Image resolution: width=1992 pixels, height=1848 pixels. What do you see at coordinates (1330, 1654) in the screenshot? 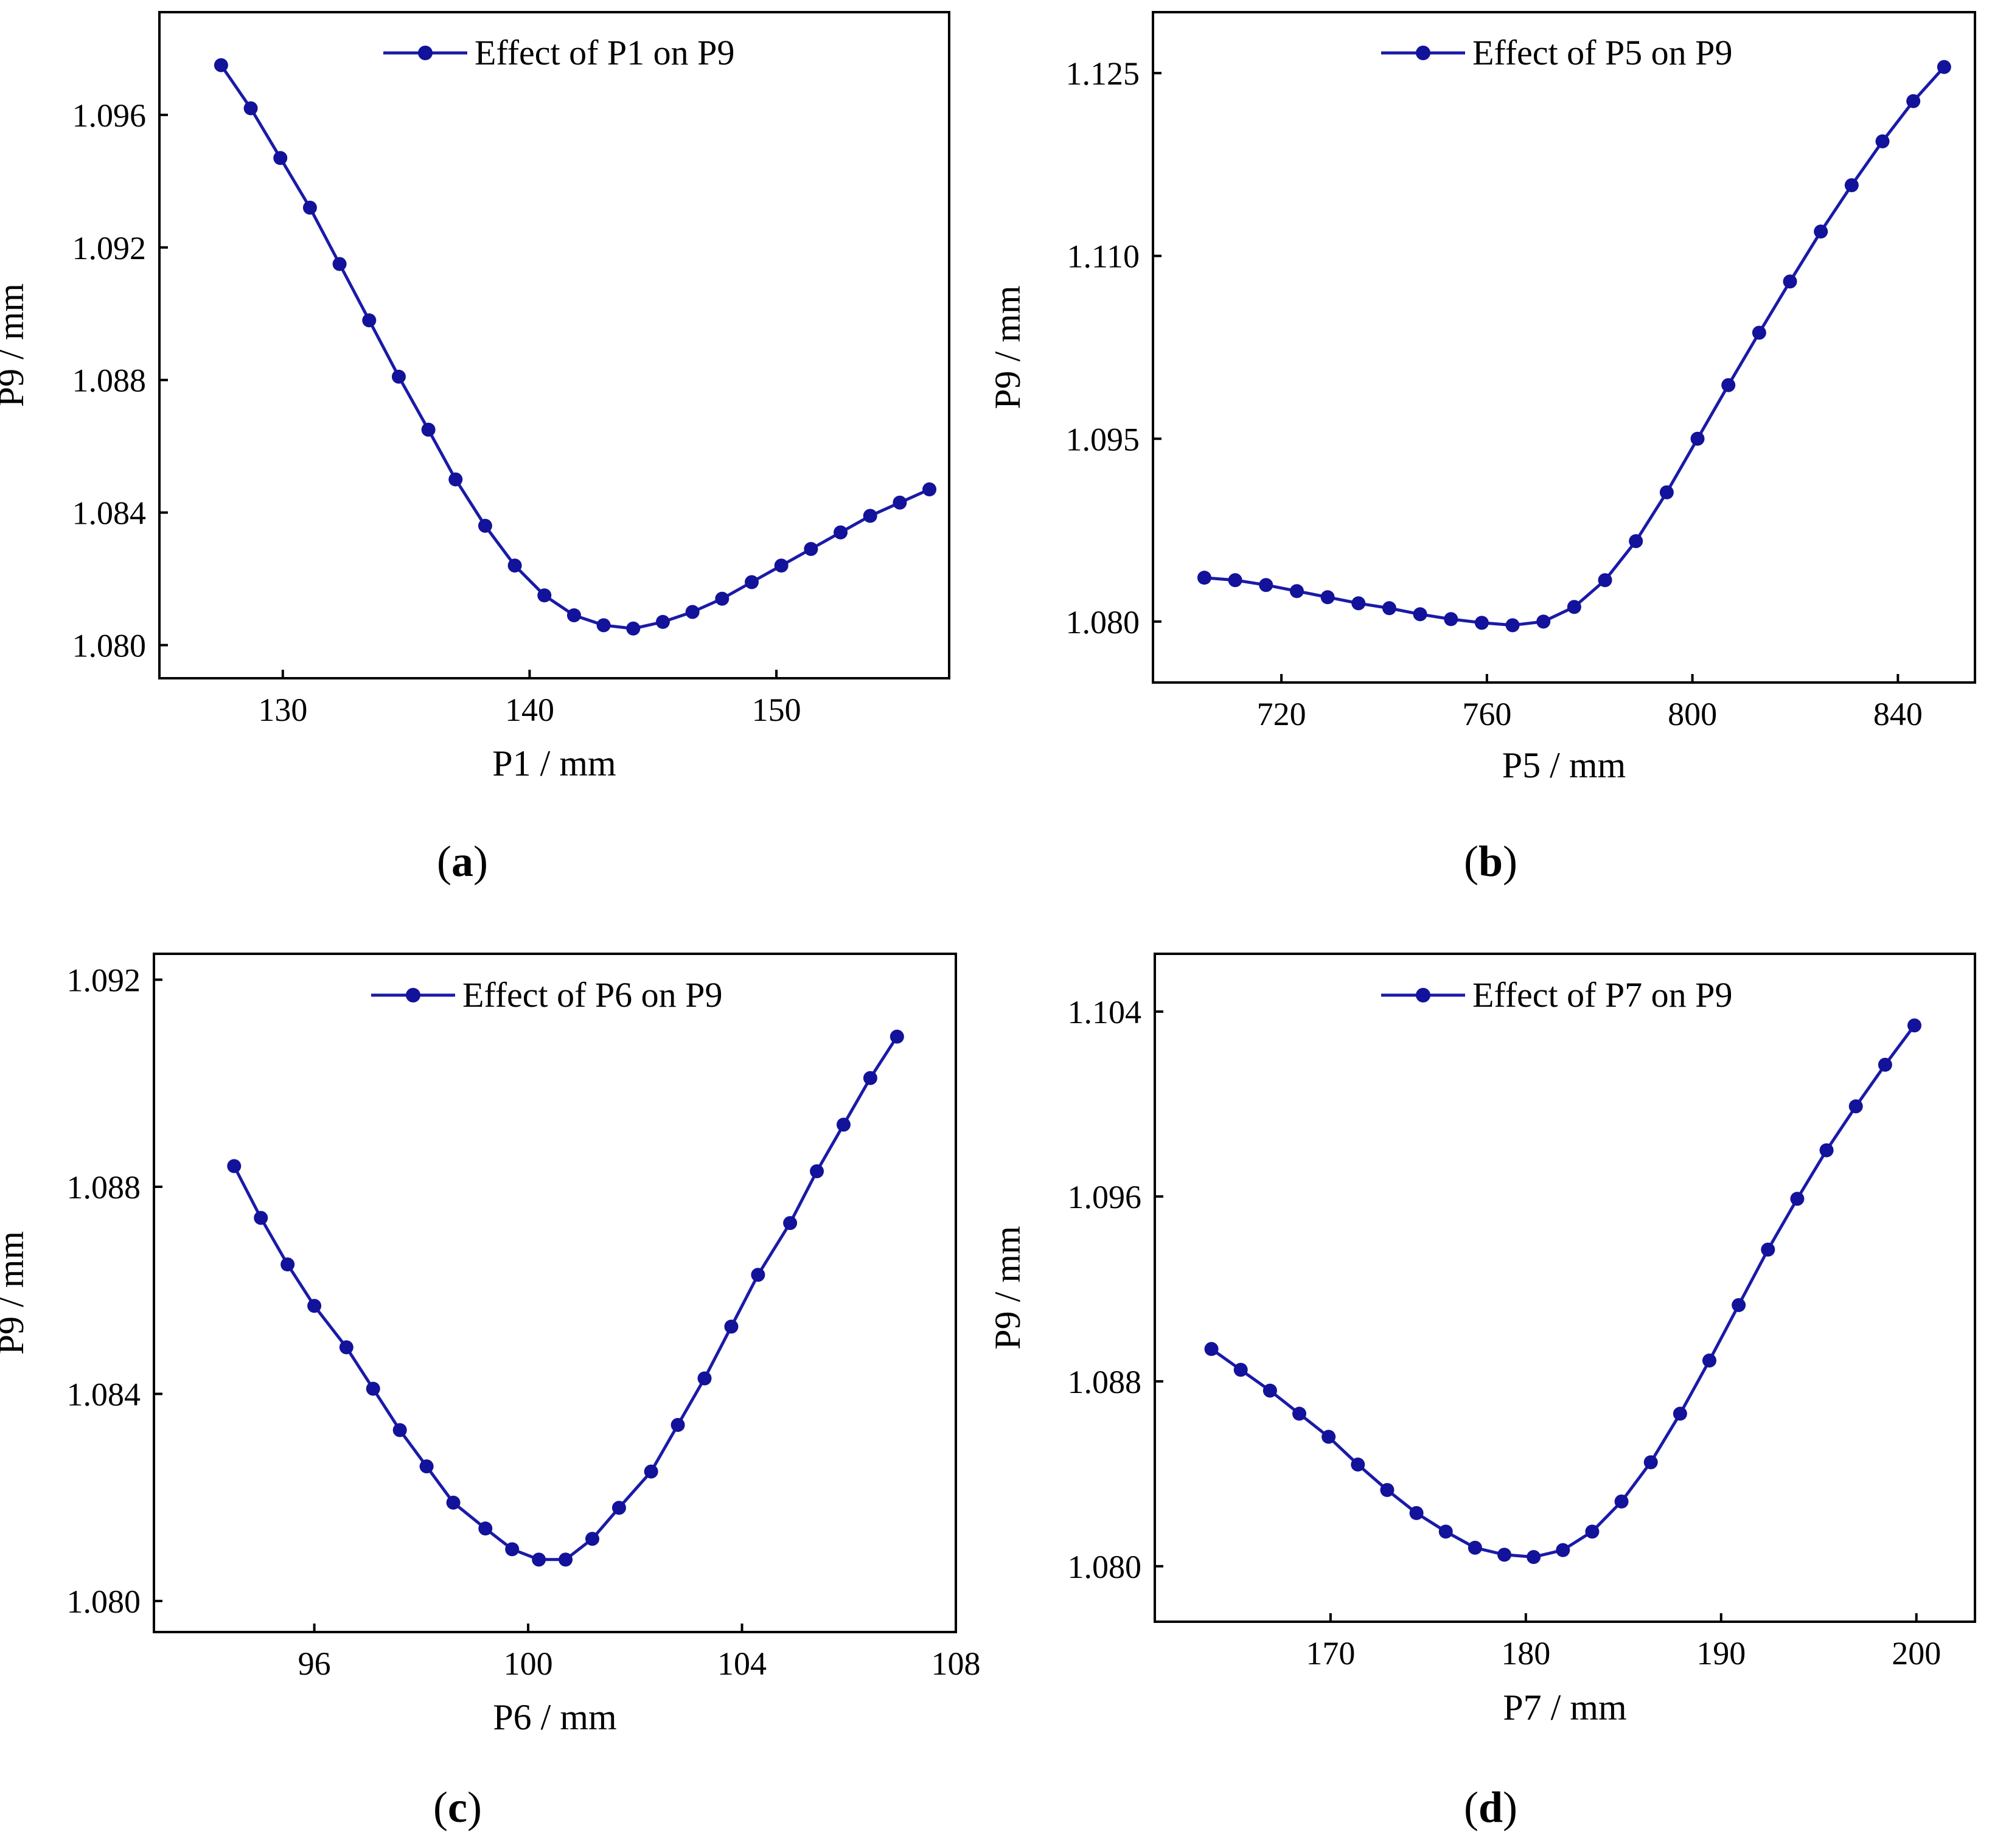
I see `x-tick-label: 170` at bounding box center [1330, 1654].